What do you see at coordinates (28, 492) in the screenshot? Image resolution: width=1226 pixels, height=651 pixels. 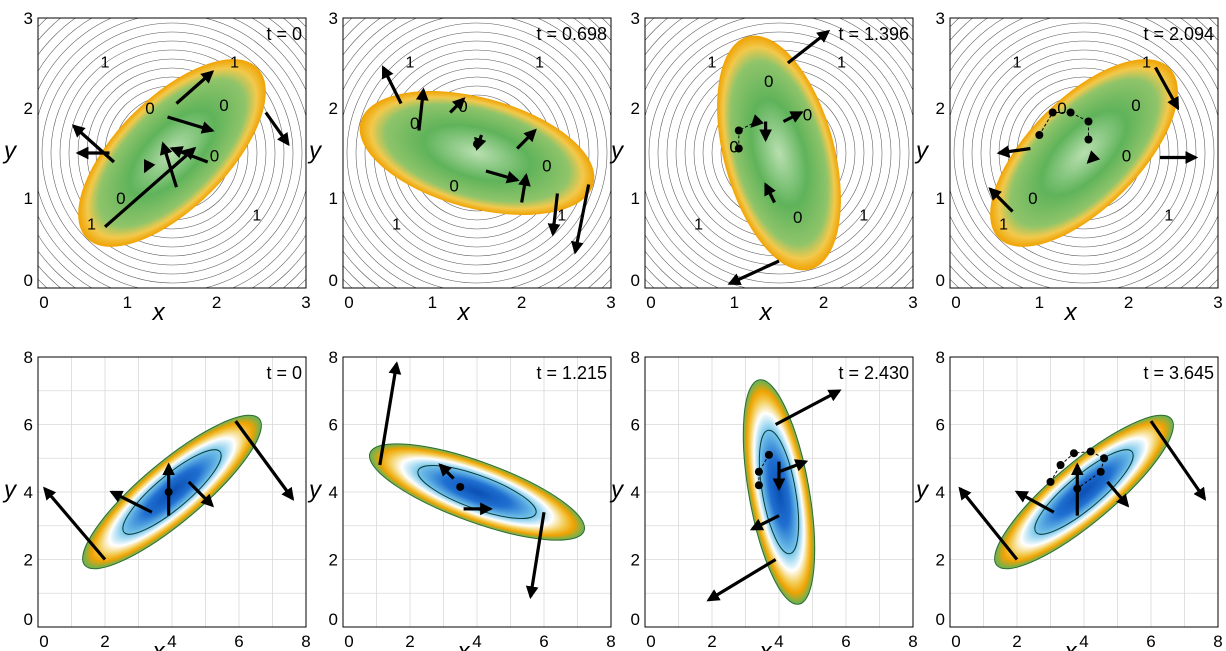 I see `y-tick-label: 4` at bounding box center [28, 492].